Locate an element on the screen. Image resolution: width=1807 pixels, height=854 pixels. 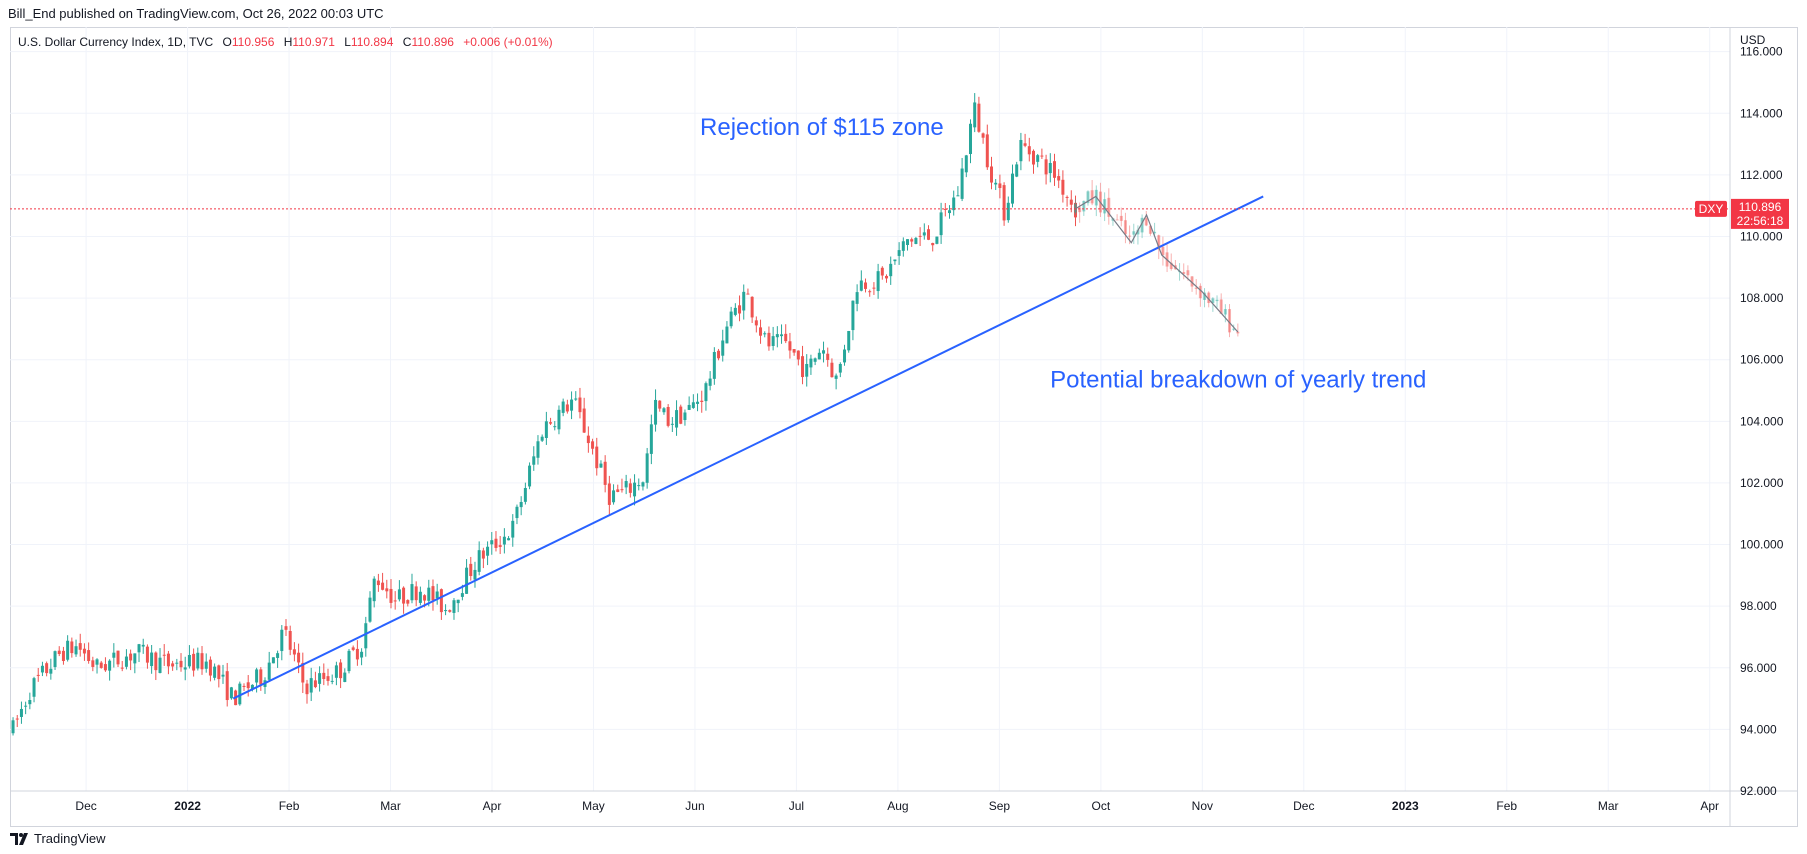
time-tick-label: Oct is located at coordinates (1101, 806).